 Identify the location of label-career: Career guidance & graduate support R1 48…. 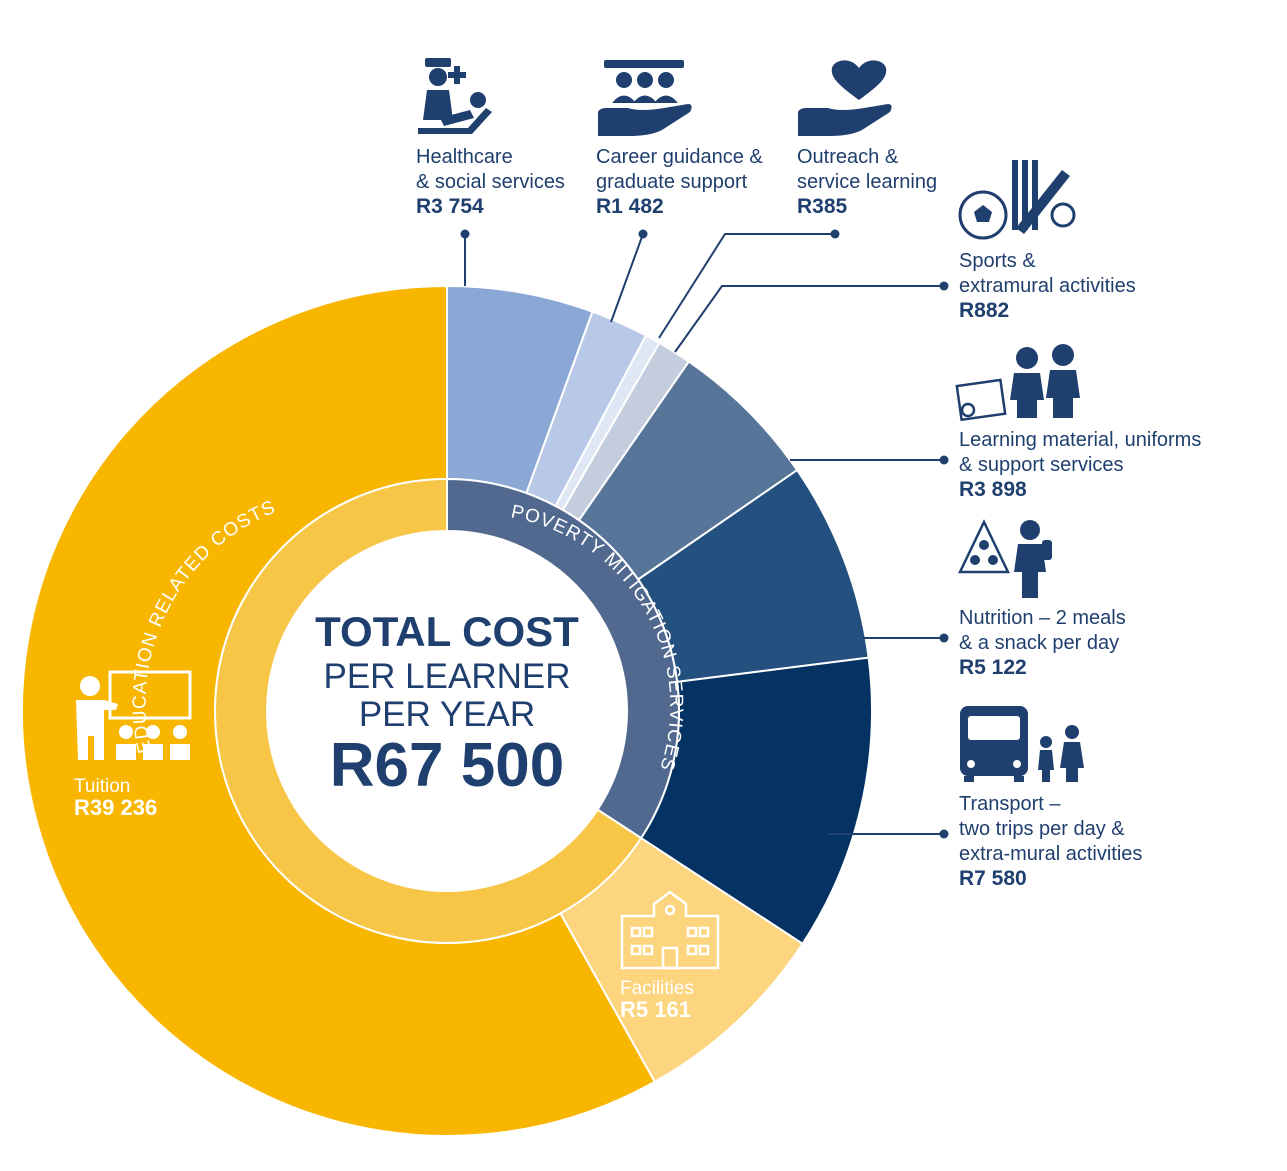
(679, 182).